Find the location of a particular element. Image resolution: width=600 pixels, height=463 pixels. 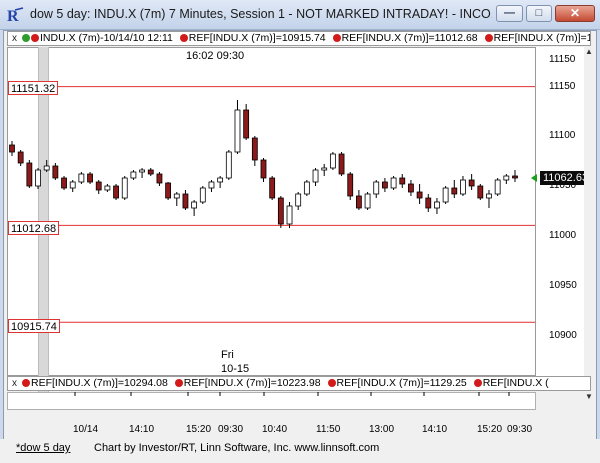

x-tick-label: 10/14 is located at coordinates (86, 429).